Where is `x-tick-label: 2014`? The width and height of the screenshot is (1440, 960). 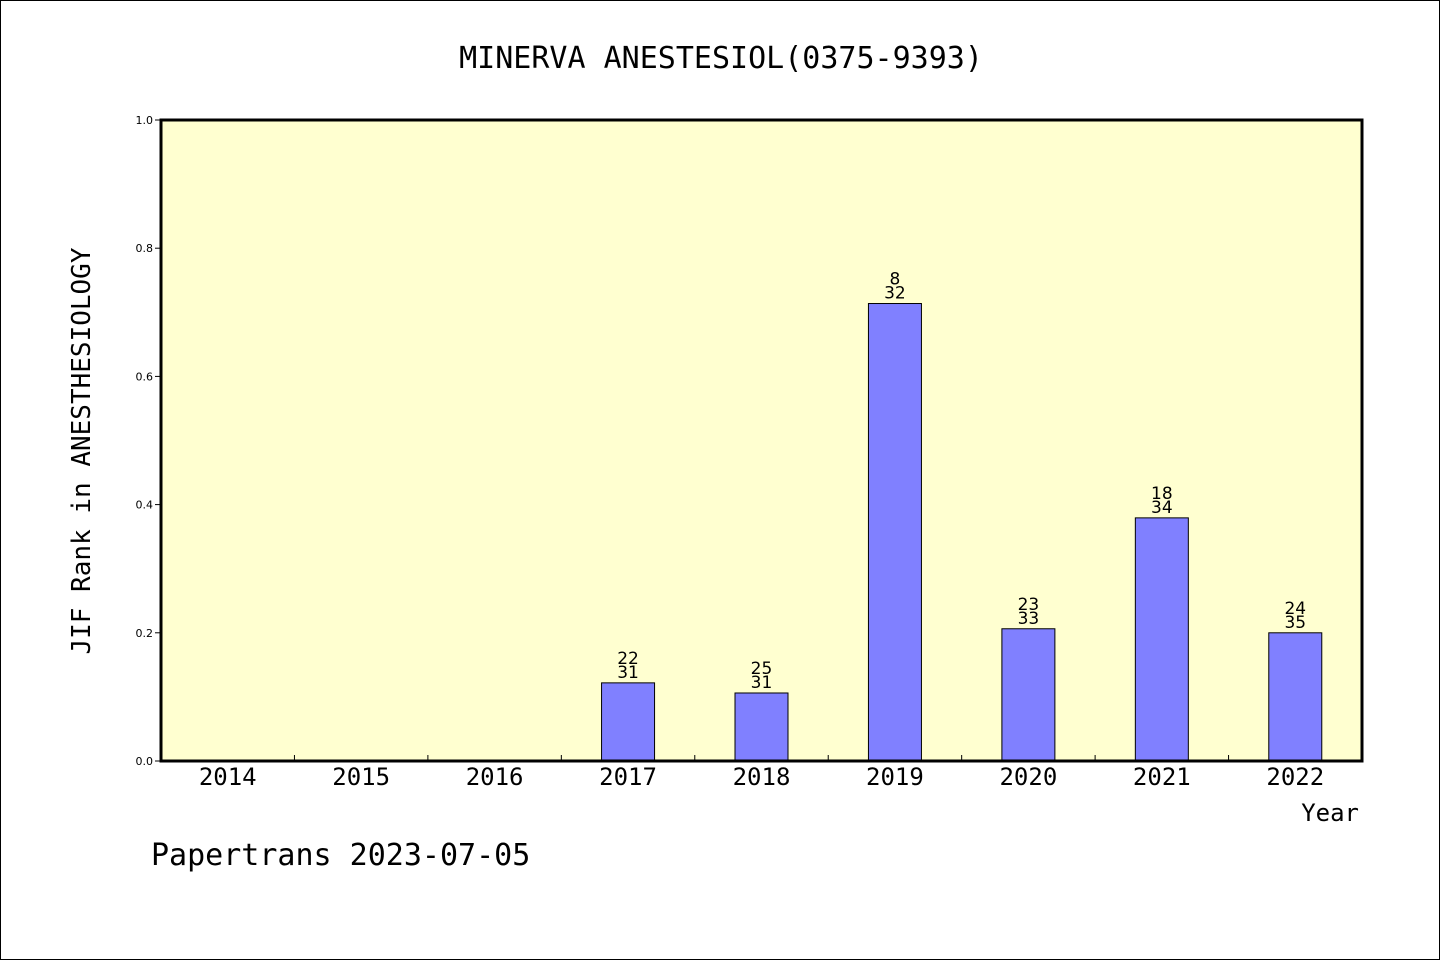 x-tick-label: 2014 is located at coordinates (228, 777).